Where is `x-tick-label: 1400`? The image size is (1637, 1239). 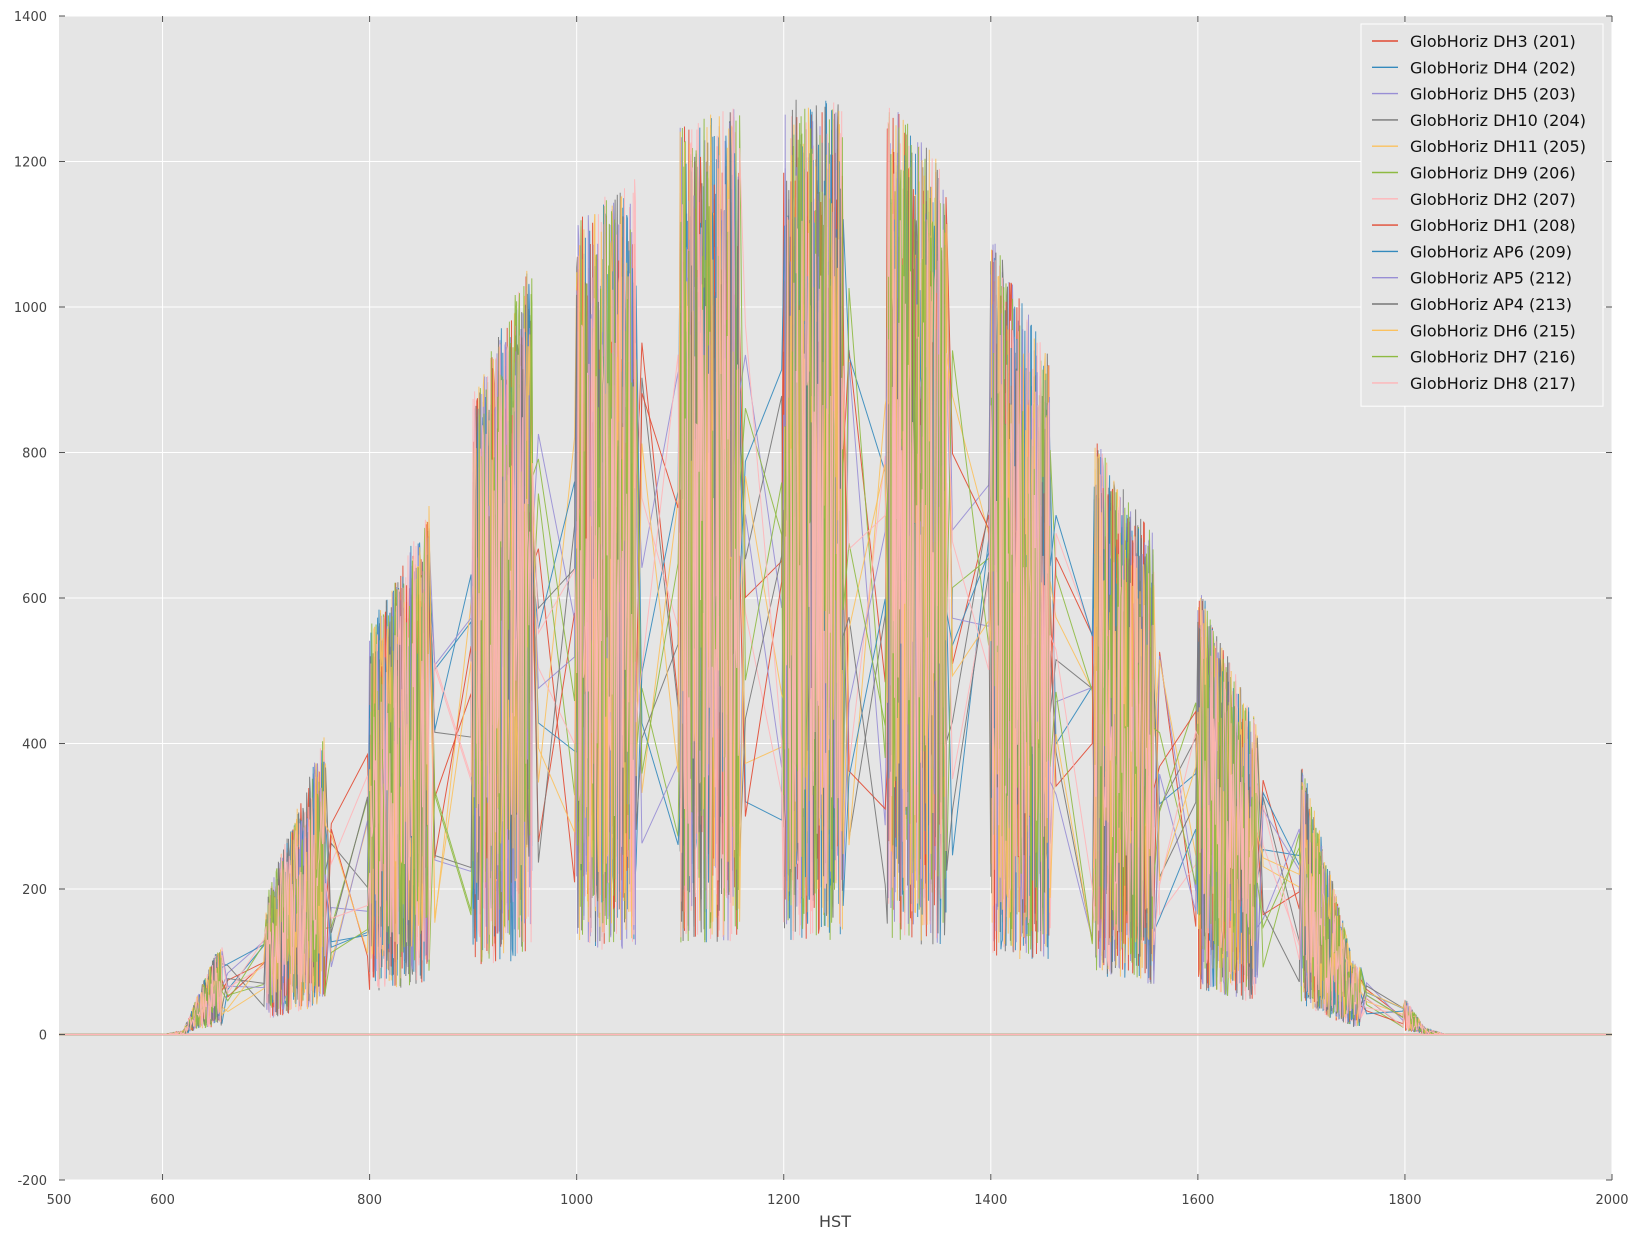 x-tick-label: 1400 is located at coordinates (990, 1200).